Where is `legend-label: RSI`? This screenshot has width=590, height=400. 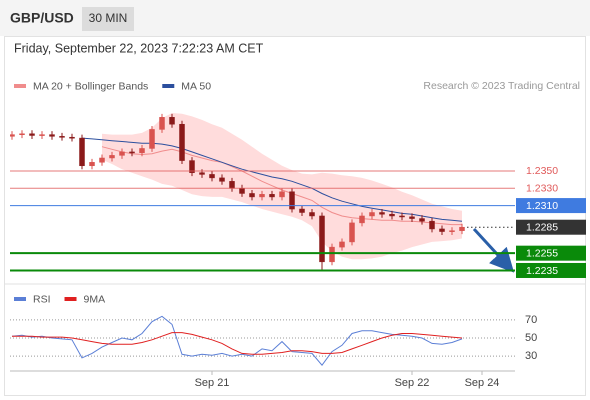
legend-label: RSI is located at coordinates (42, 299).